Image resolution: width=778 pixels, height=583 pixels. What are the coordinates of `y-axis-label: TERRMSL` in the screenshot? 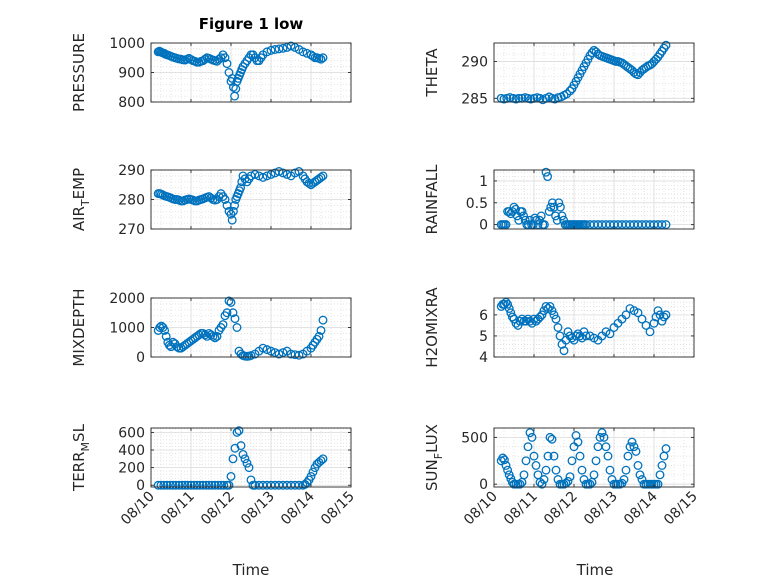 It's located at (81, 457).